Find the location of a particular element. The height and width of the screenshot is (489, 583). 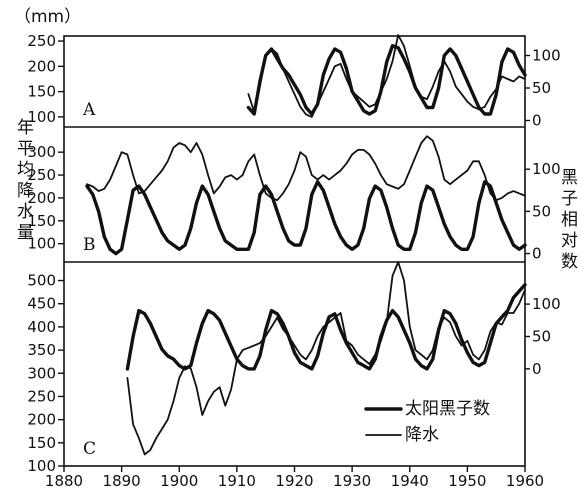

x-tick-label: 1900 is located at coordinates (179, 480).